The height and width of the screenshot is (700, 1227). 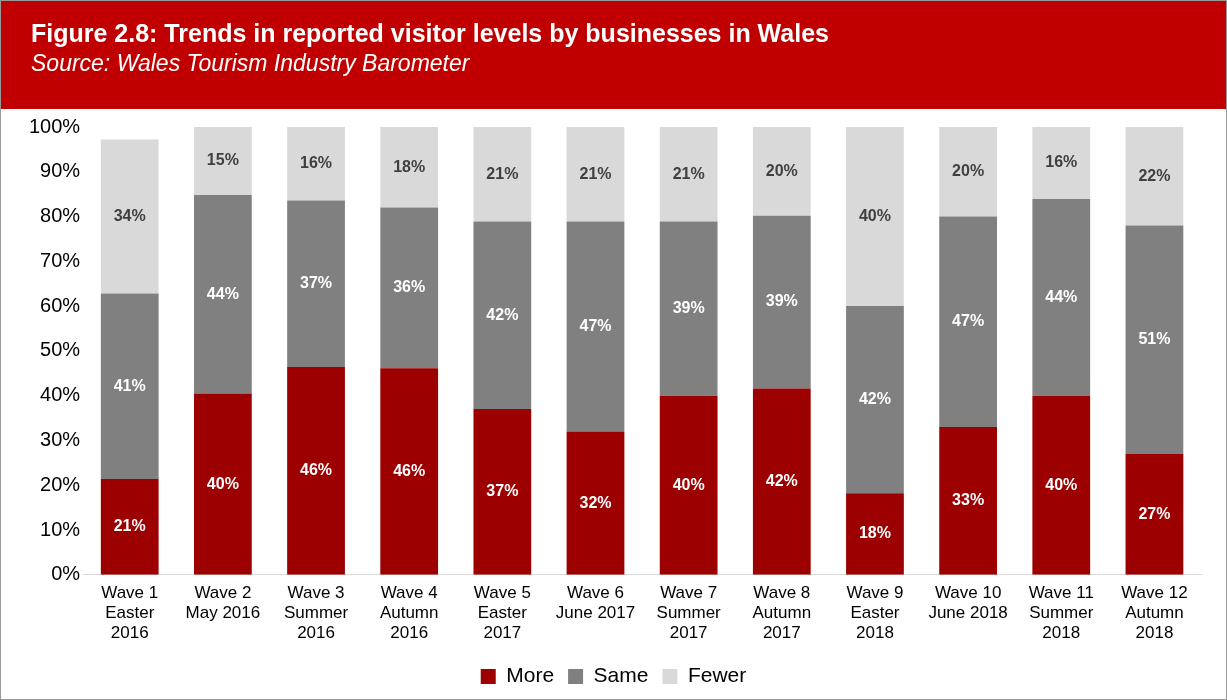 I want to click on y-tick-label: 30%, so click(x=60, y=438).